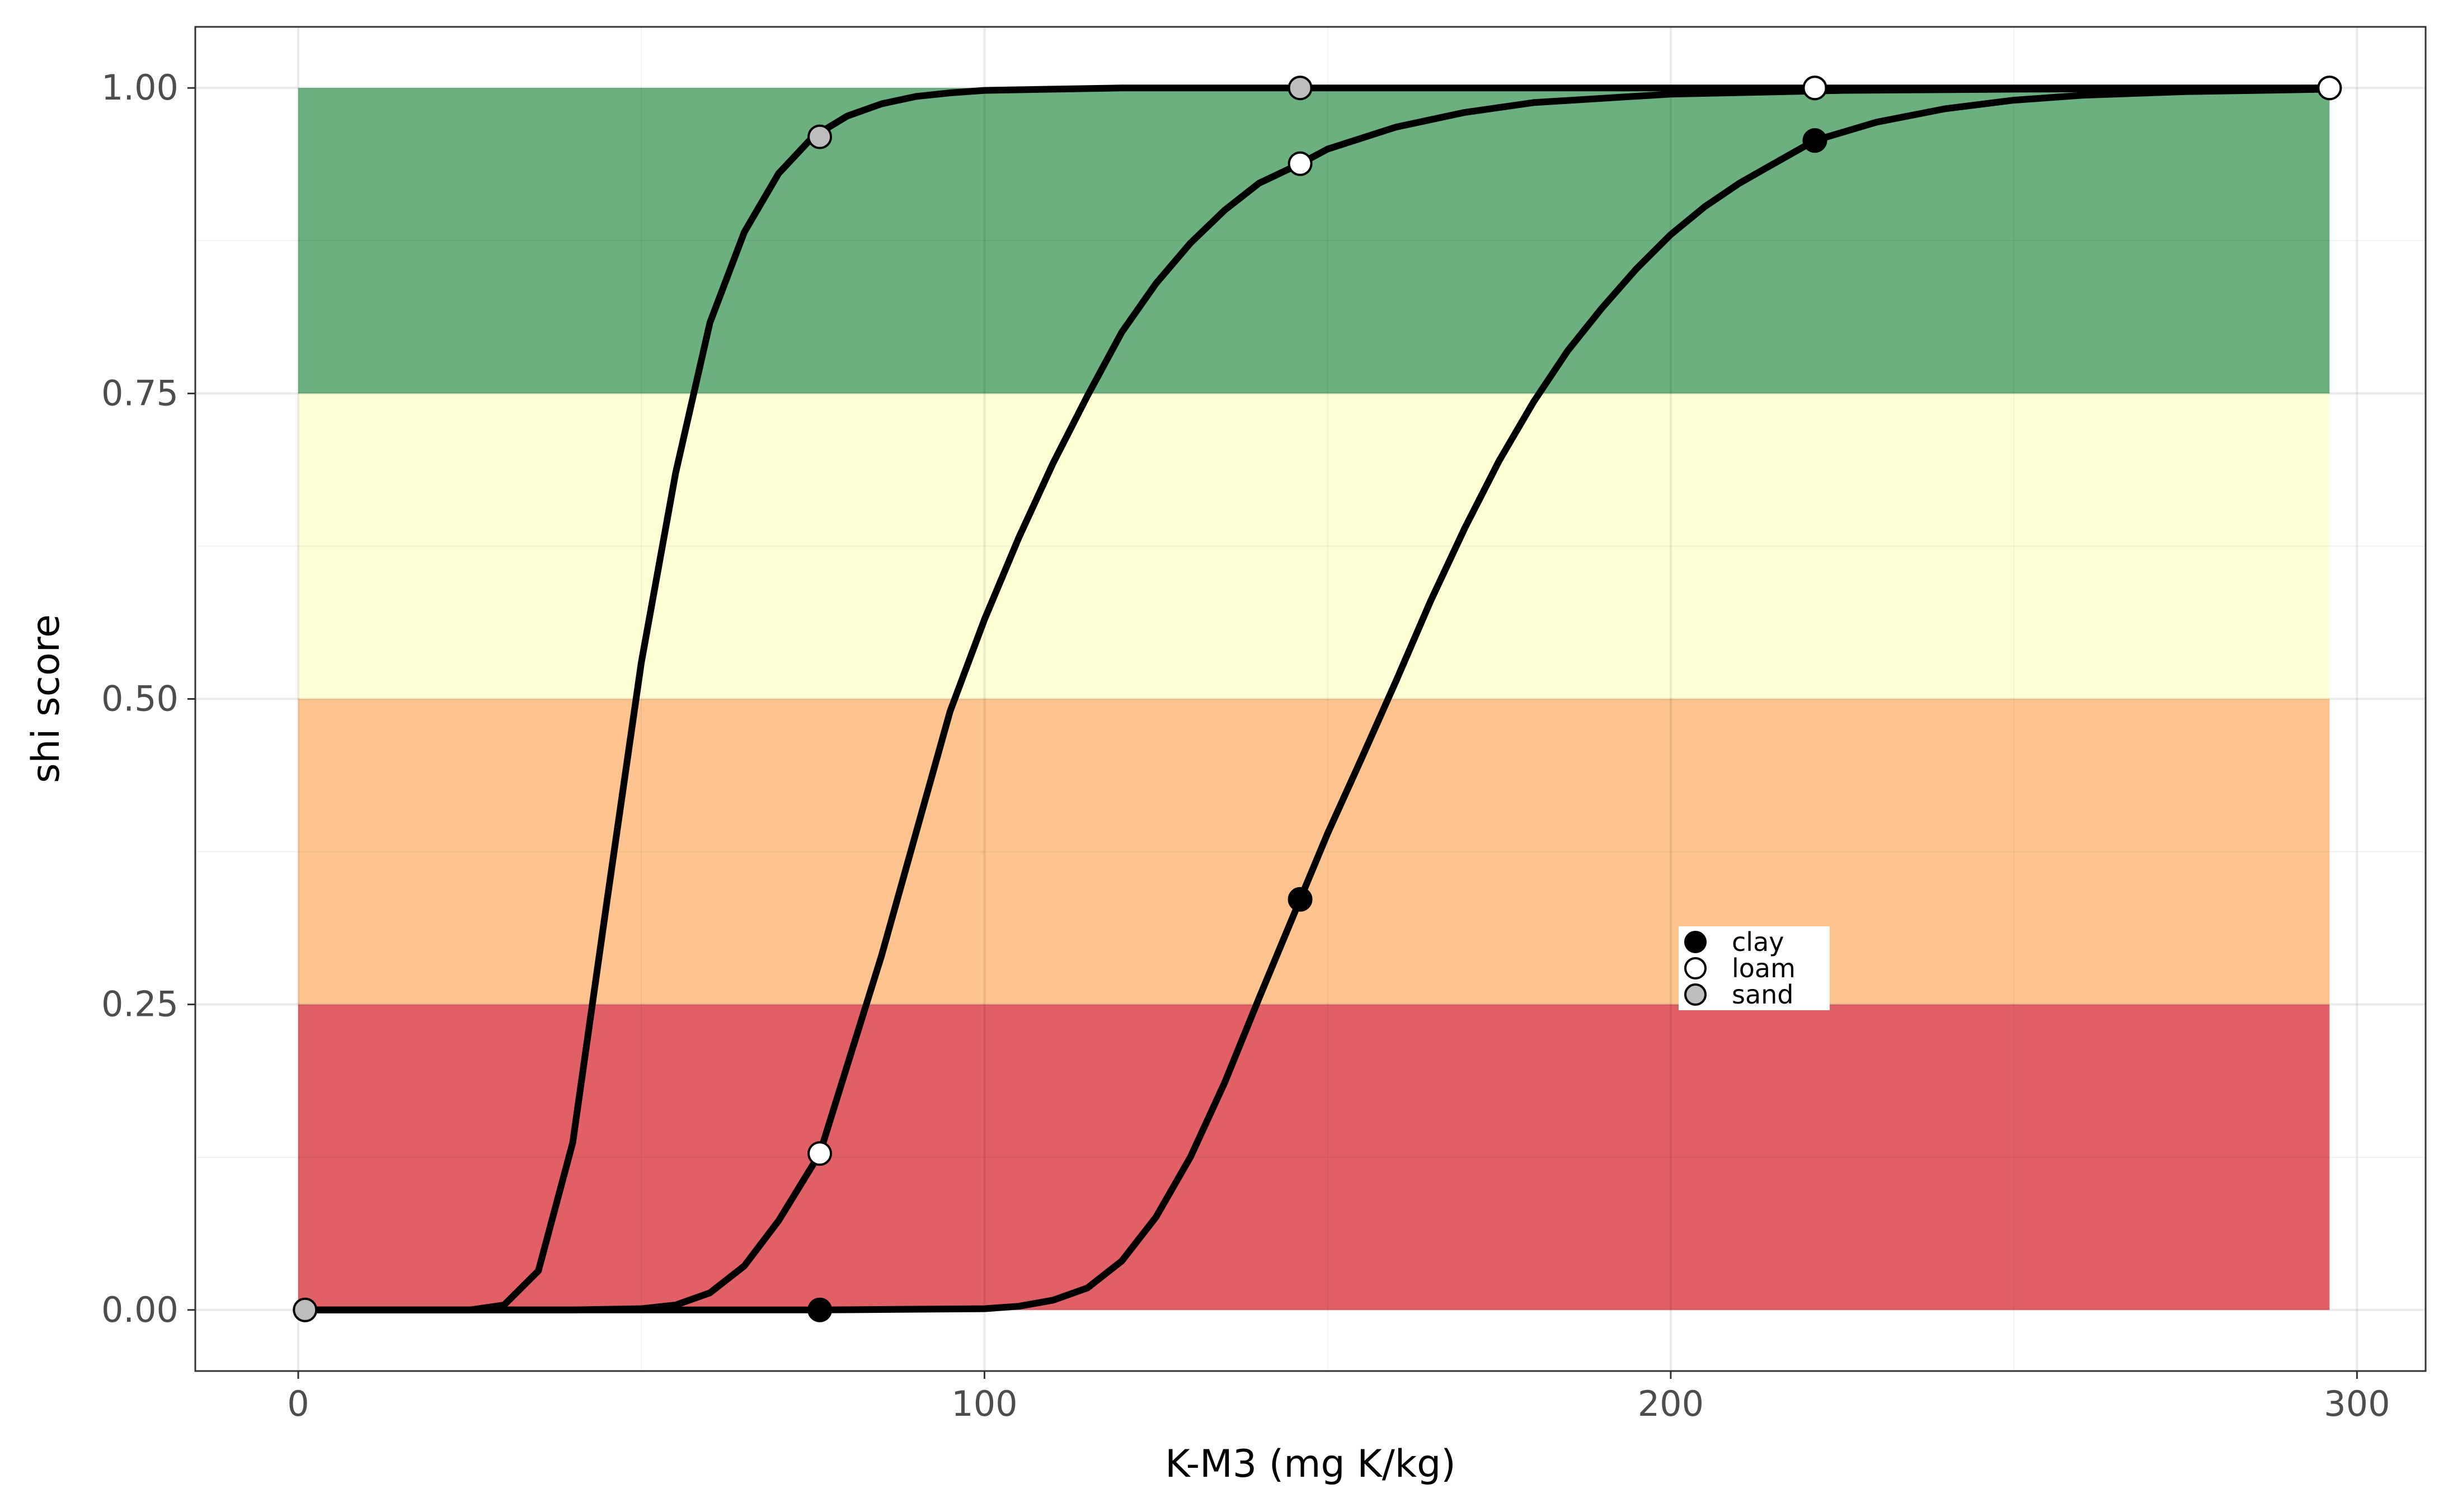 The image size is (2448, 1512). Describe the element at coordinates (2357, 1403) in the screenshot. I see `x-tick-label: 300` at that location.